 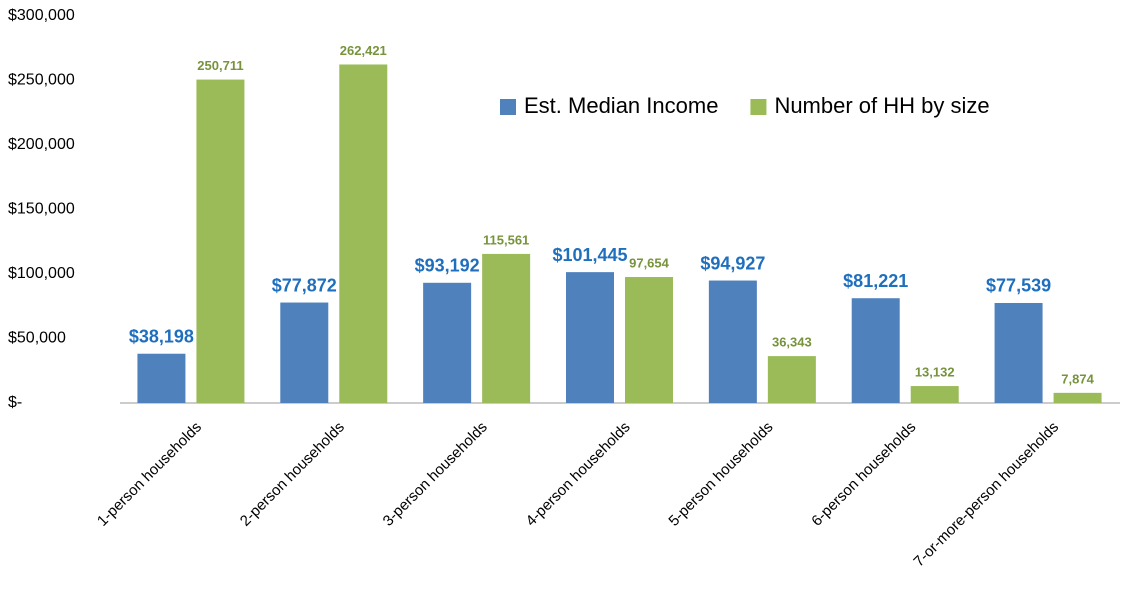 I want to click on y-tick-label: $150,000, so click(x=41, y=209).